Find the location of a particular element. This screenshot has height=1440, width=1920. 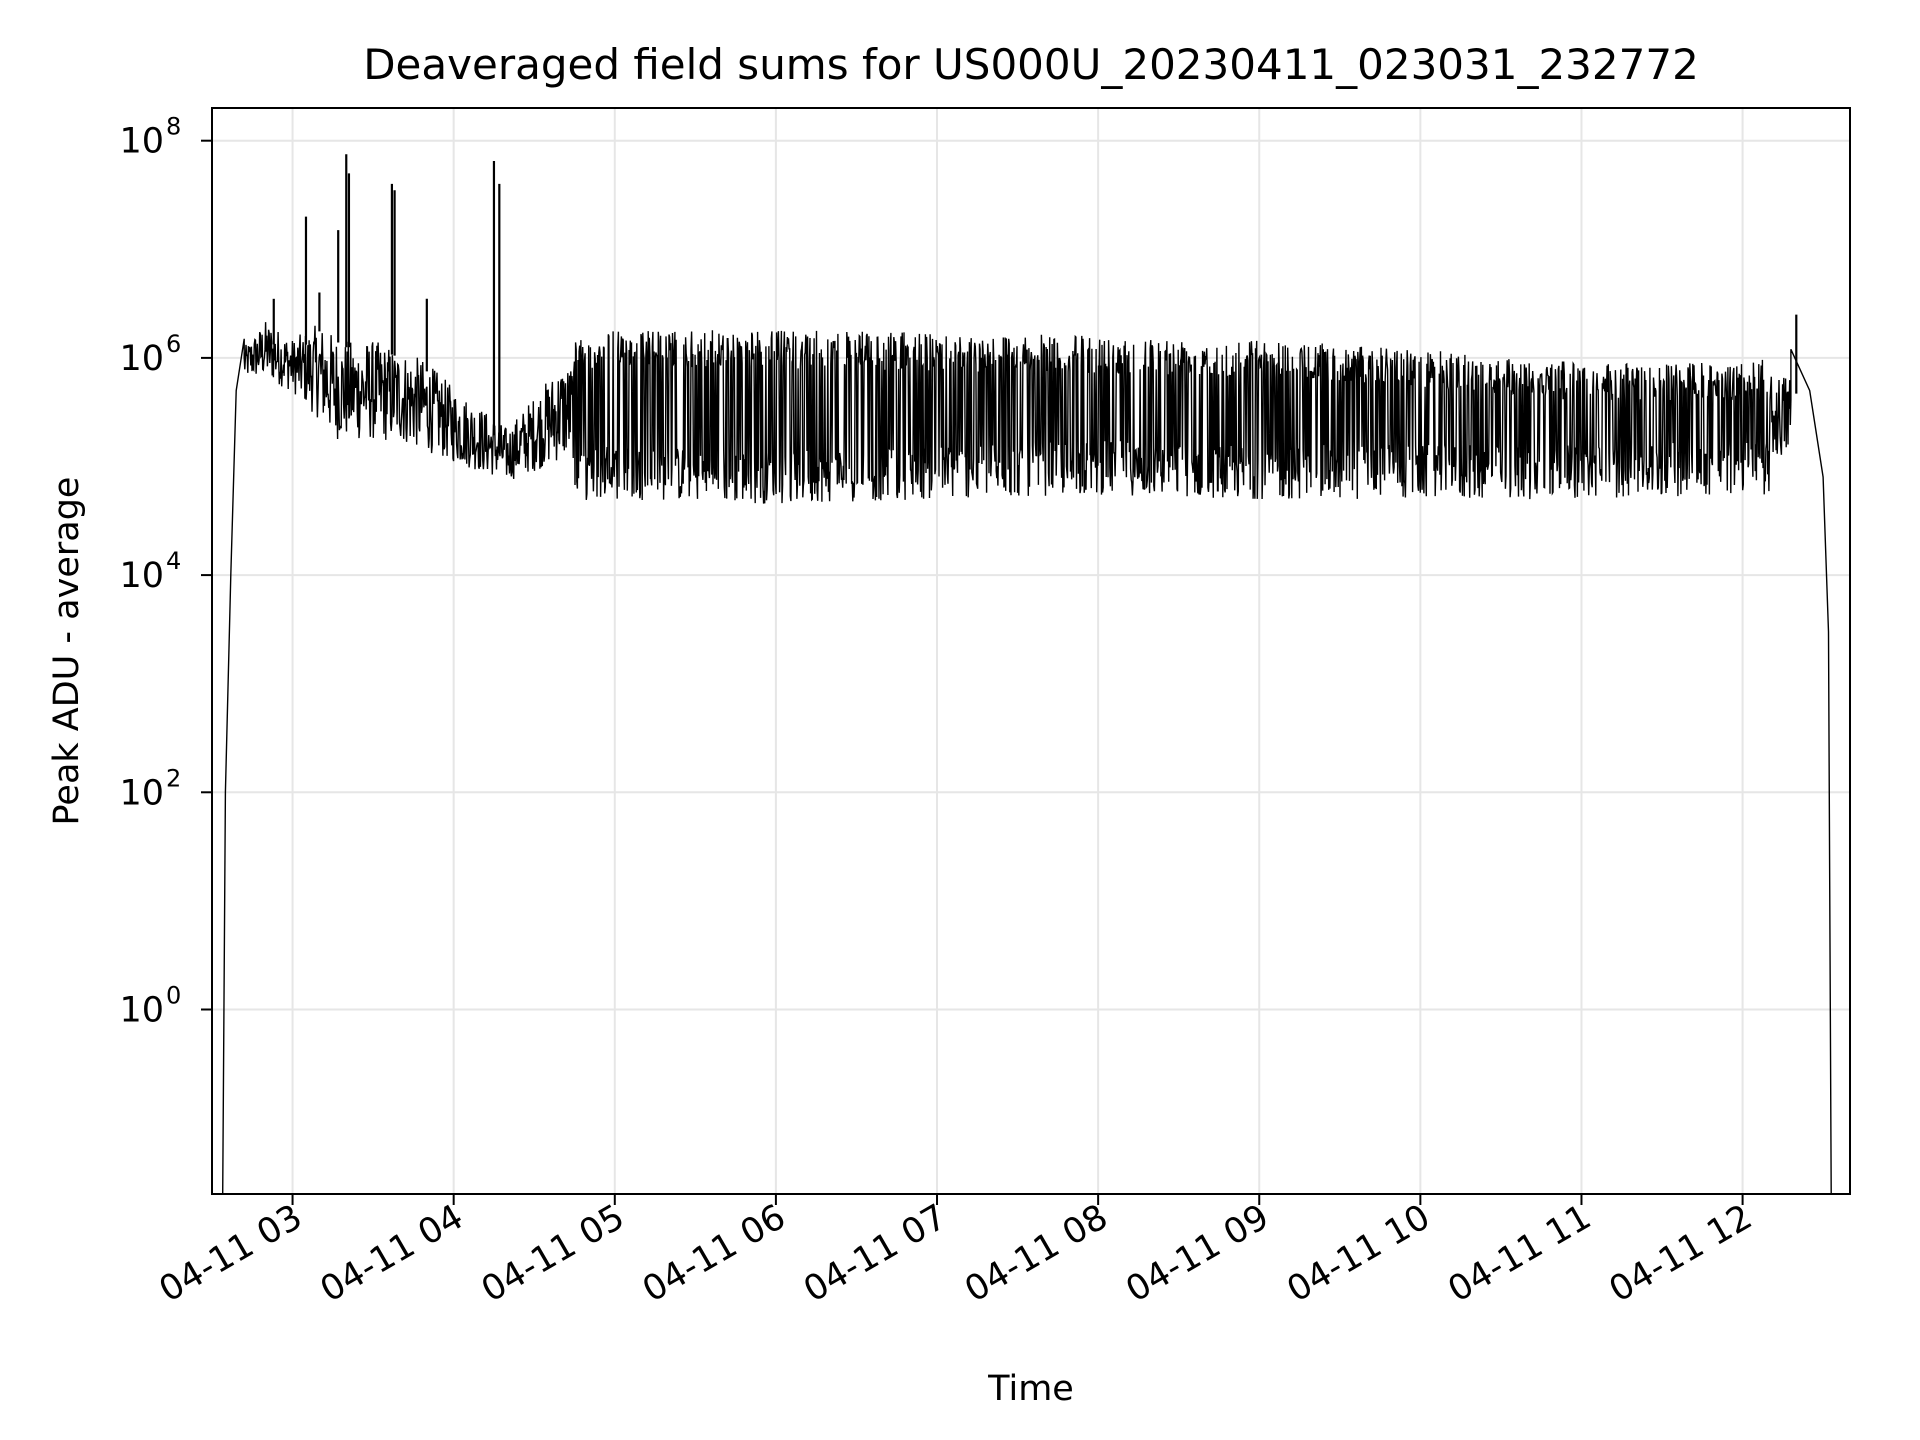

y-tick-exponent: 2 is located at coordinates (173, 778).